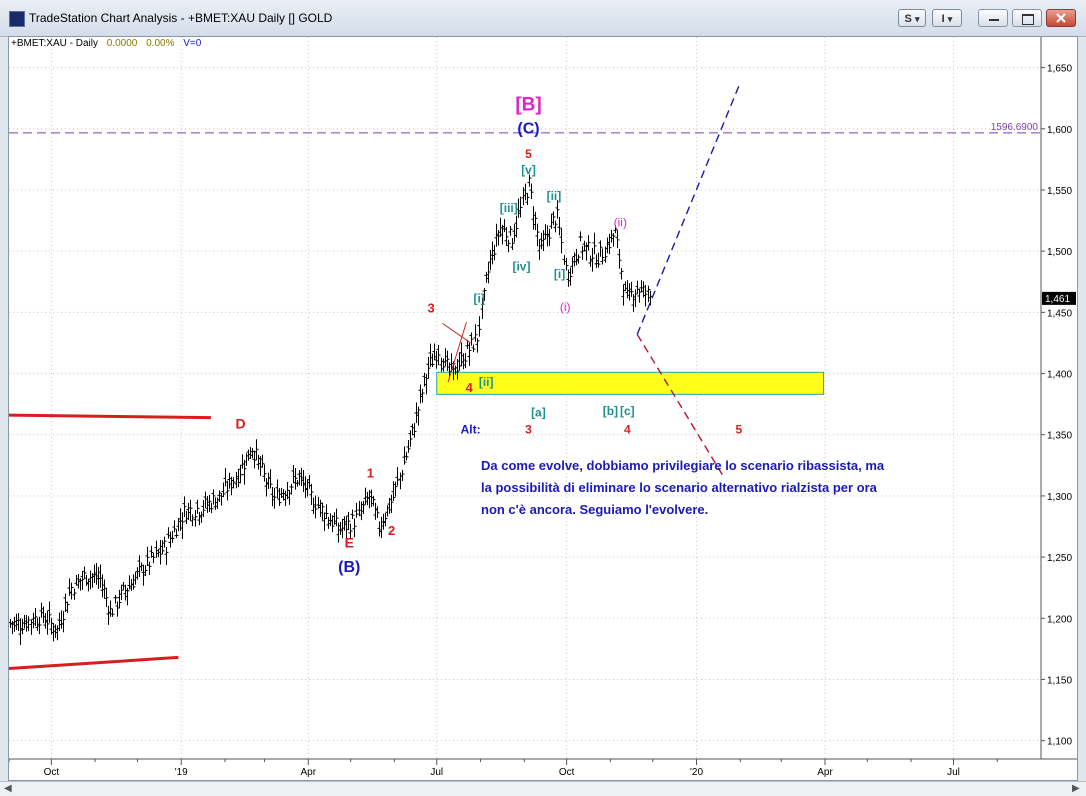 The image size is (1086, 796). What do you see at coordinates (696, 772) in the screenshot?
I see `time-tick-label: '20` at bounding box center [696, 772].